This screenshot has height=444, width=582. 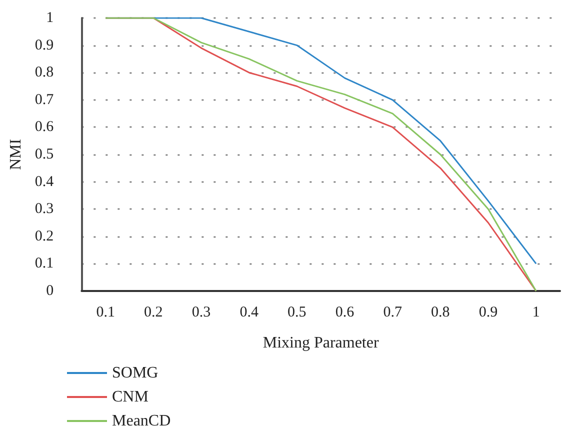 What do you see at coordinates (135, 373) in the screenshot?
I see `legend-label: SOMG` at bounding box center [135, 373].